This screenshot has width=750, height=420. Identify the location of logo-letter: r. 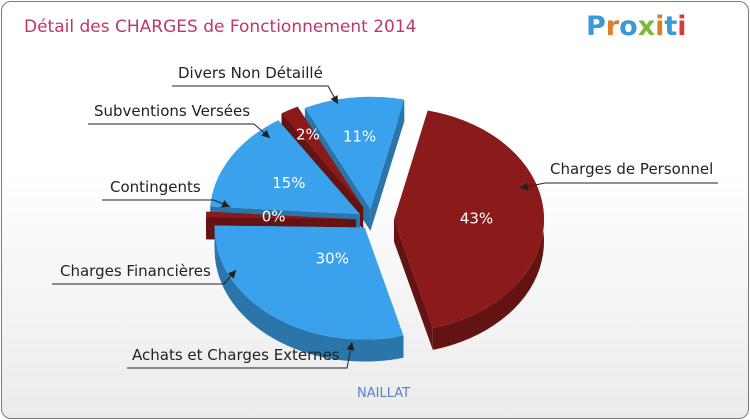
(613, 26).